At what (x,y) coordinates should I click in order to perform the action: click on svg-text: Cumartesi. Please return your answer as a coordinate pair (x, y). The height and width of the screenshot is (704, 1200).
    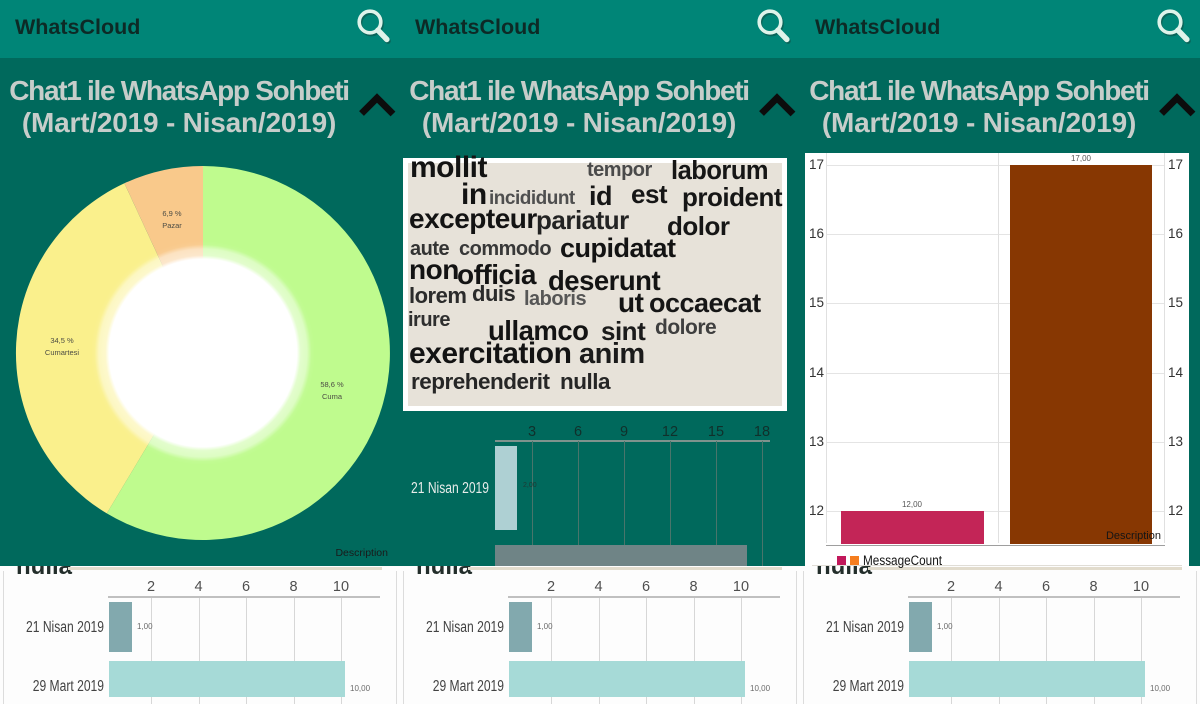
    Looking at the image, I should click on (62, 352).